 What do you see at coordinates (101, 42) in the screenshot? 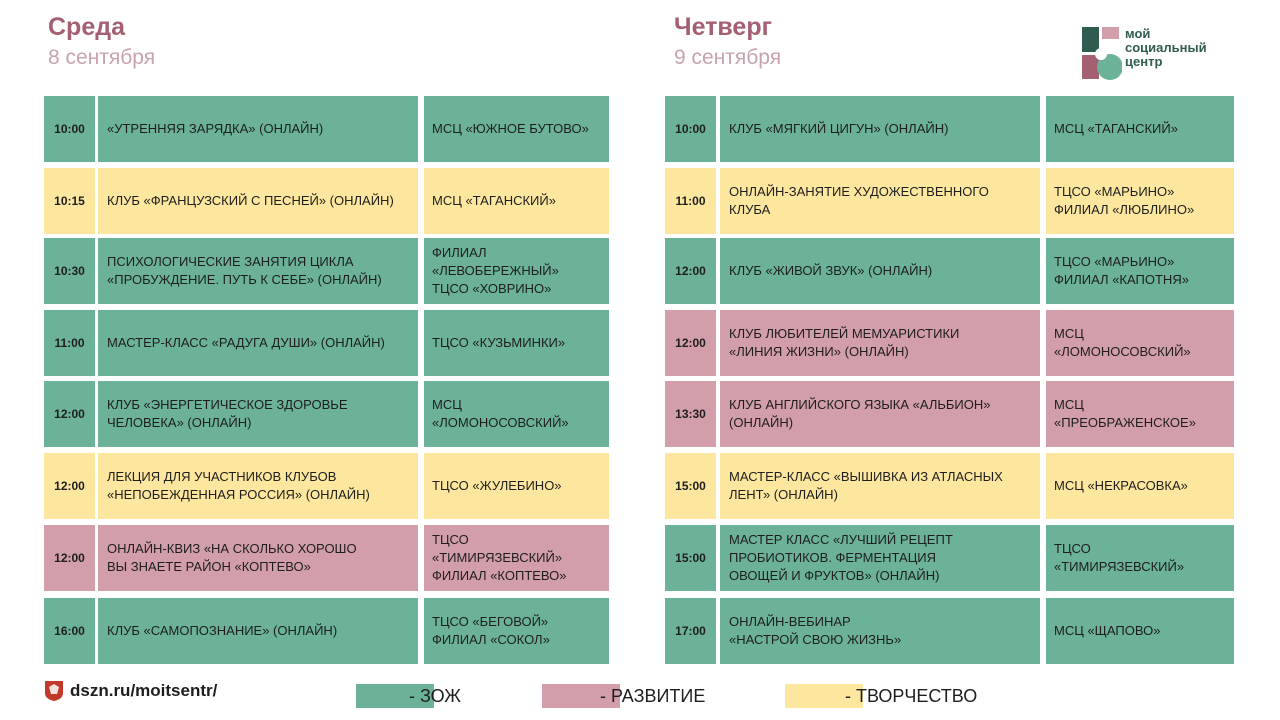
I see `wednesday-header: Среда 8 сентября` at bounding box center [101, 42].